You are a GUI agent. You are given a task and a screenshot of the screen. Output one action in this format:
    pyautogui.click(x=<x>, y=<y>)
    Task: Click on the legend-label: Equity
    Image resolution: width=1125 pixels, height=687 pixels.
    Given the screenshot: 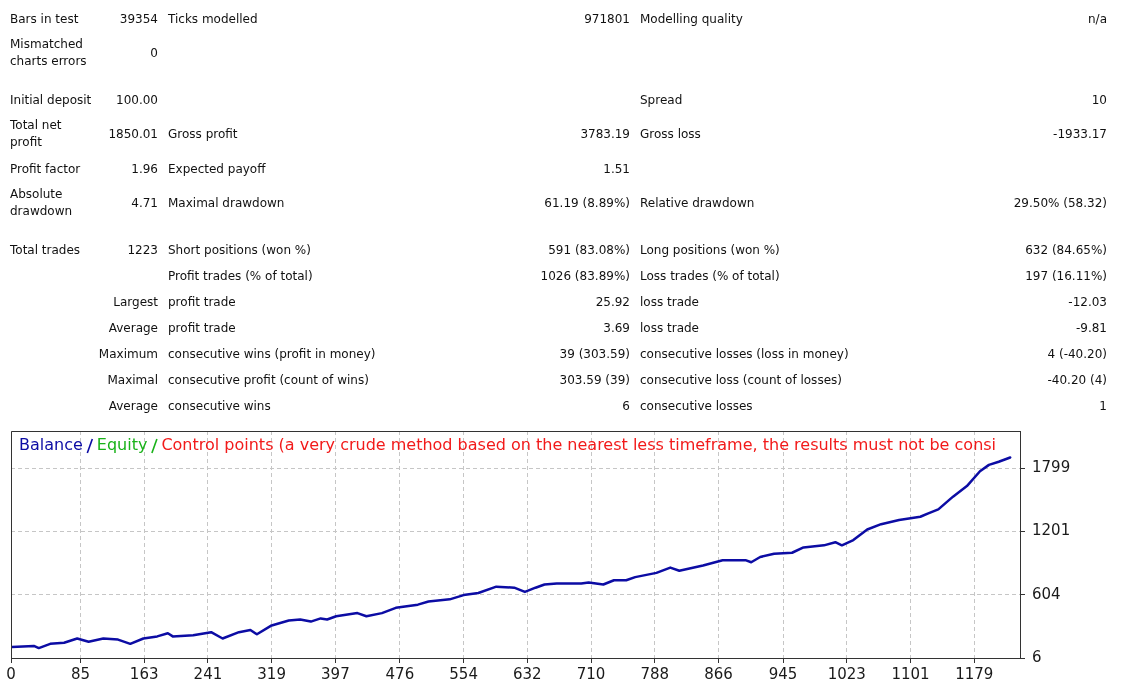 What is the action you would take?
    pyautogui.click(x=122, y=445)
    